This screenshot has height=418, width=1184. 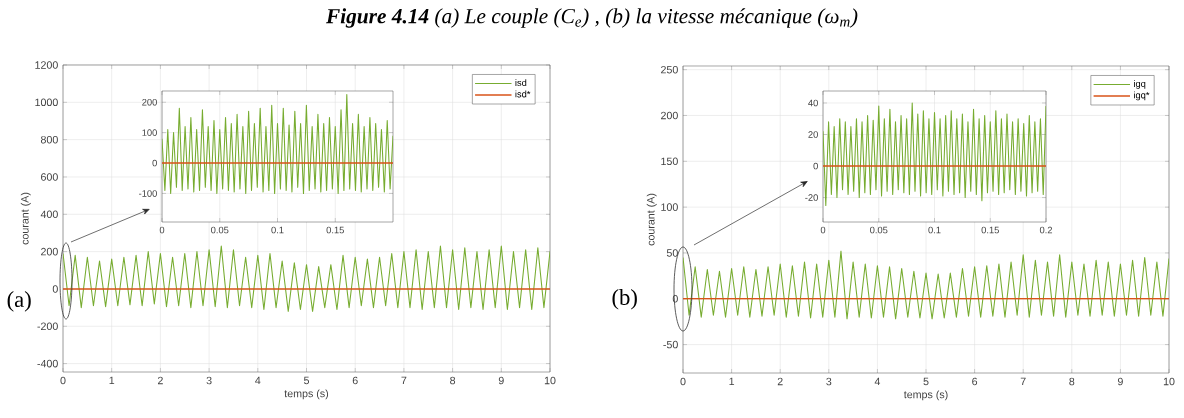 What do you see at coordinates (47, 363) in the screenshot?
I see `y-tick-label: -400` at bounding box center [47, 363].